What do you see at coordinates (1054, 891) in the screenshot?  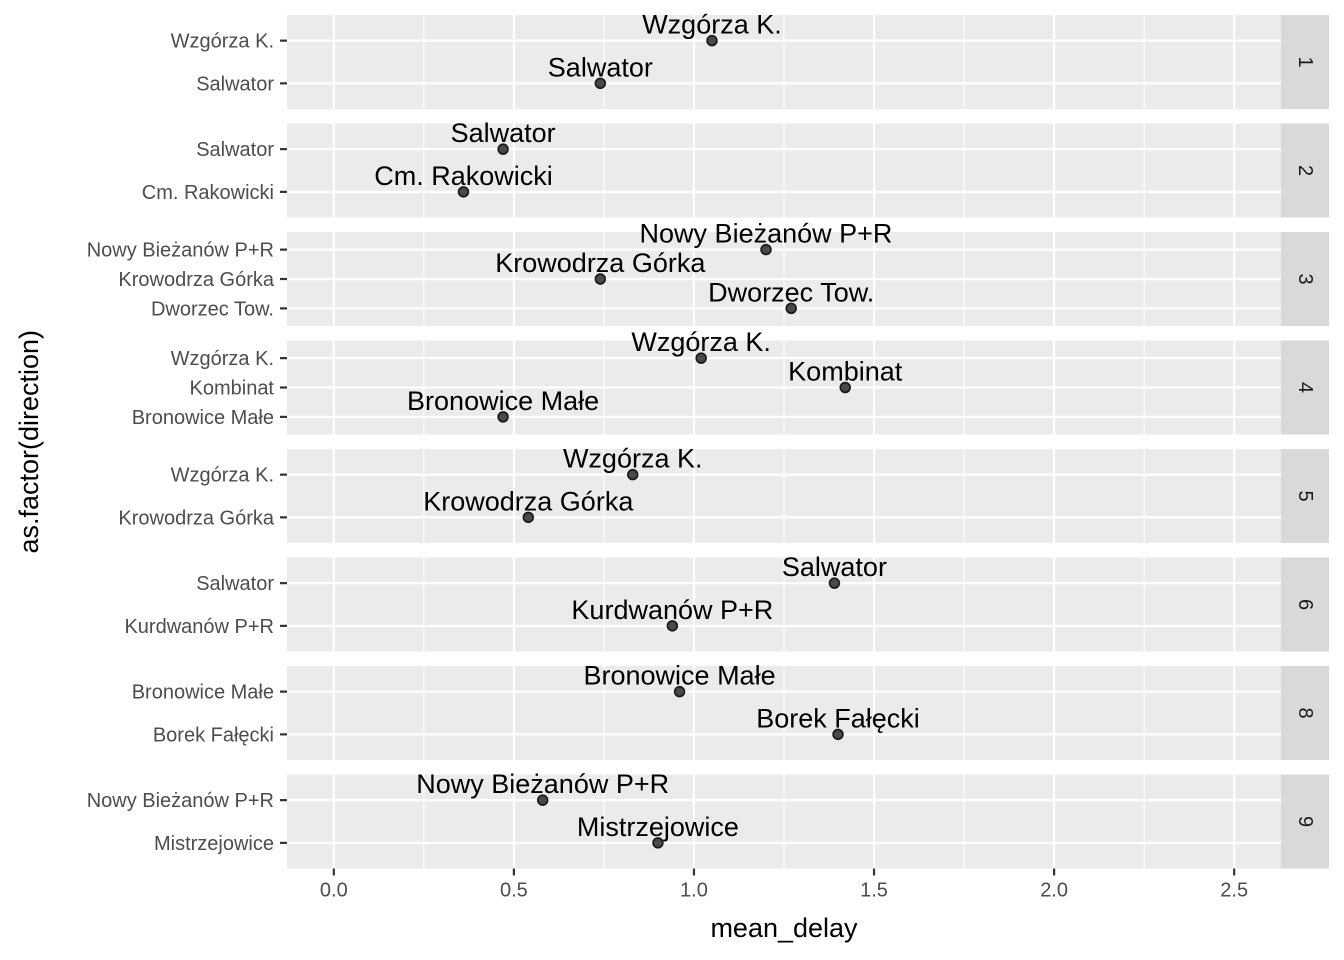 I see `x-tick-label: 2.0` at bounding box center [1054, 891].